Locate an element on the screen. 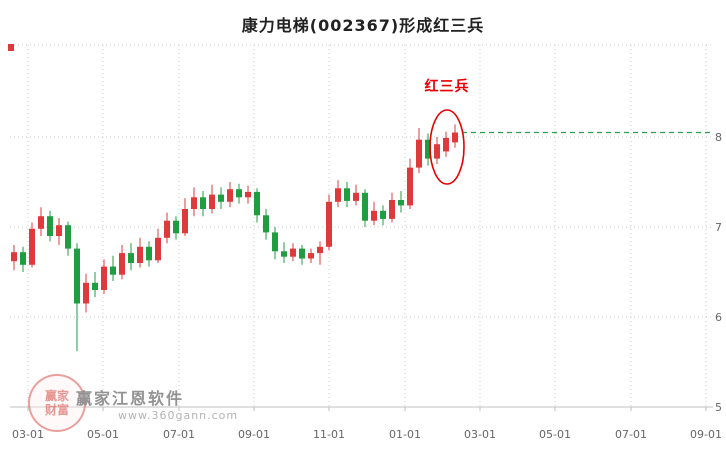  top-left-marker is located at coordinates (11, 47).